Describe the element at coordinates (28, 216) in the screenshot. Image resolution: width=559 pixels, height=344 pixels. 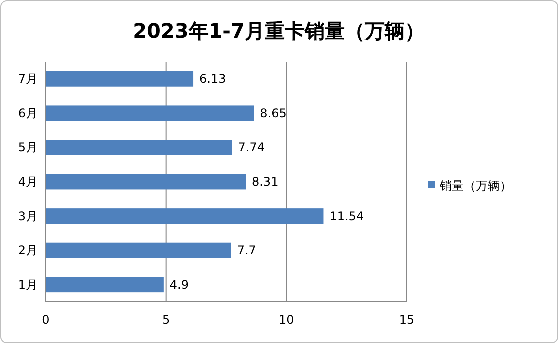
I see `y-tick-label: 3月` at that location.